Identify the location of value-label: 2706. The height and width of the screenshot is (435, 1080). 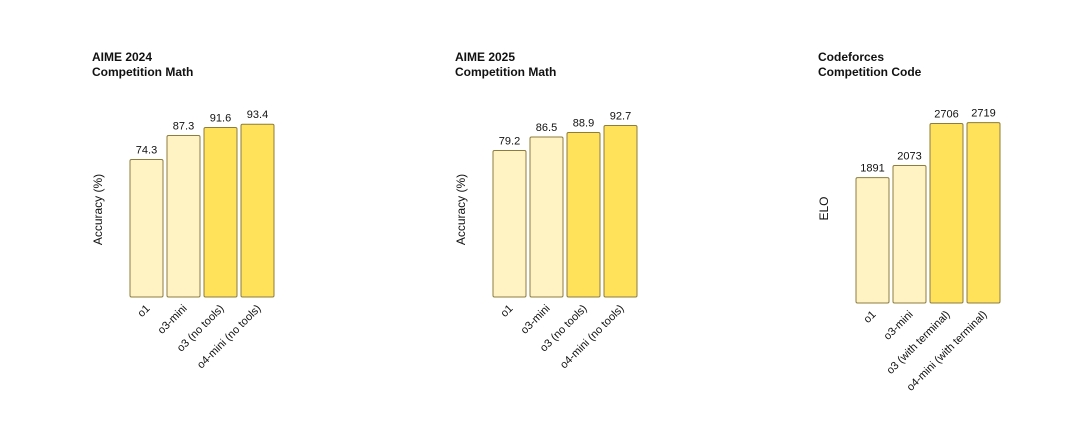
(946, 115).